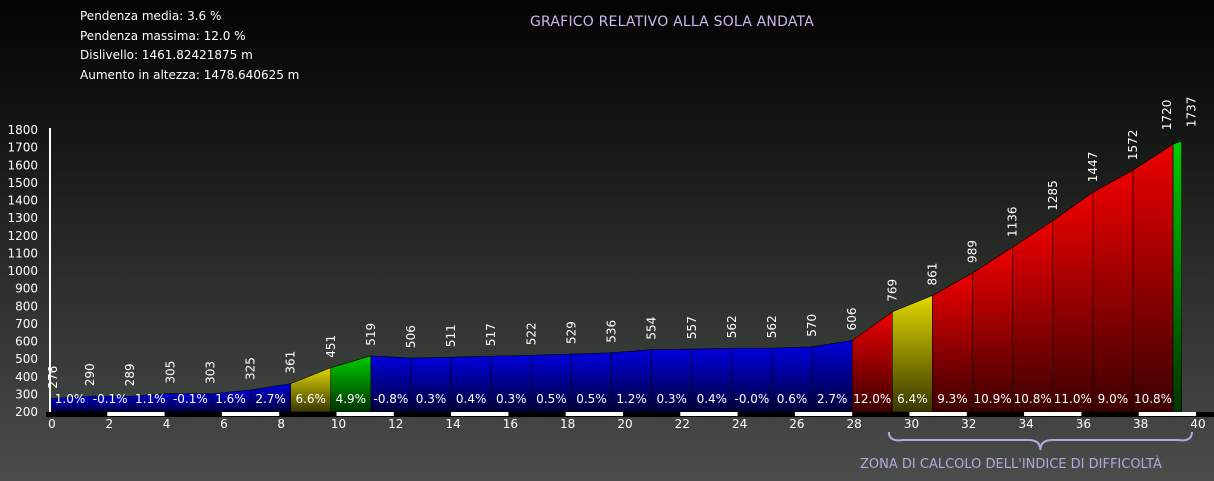 The width and height of the screenshot is (1214, 481). Describe the element at coordinates (224, 424) in the screenshot. I see `x-tick-label: 6` at that location.